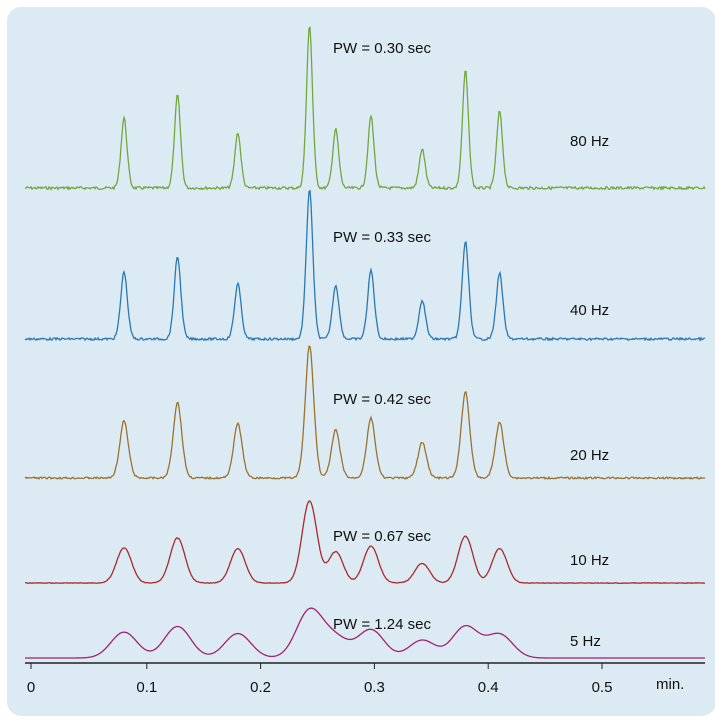 This screenshot has width=715, height=723. I want to click on trace-10-hz, so click(365, 542).